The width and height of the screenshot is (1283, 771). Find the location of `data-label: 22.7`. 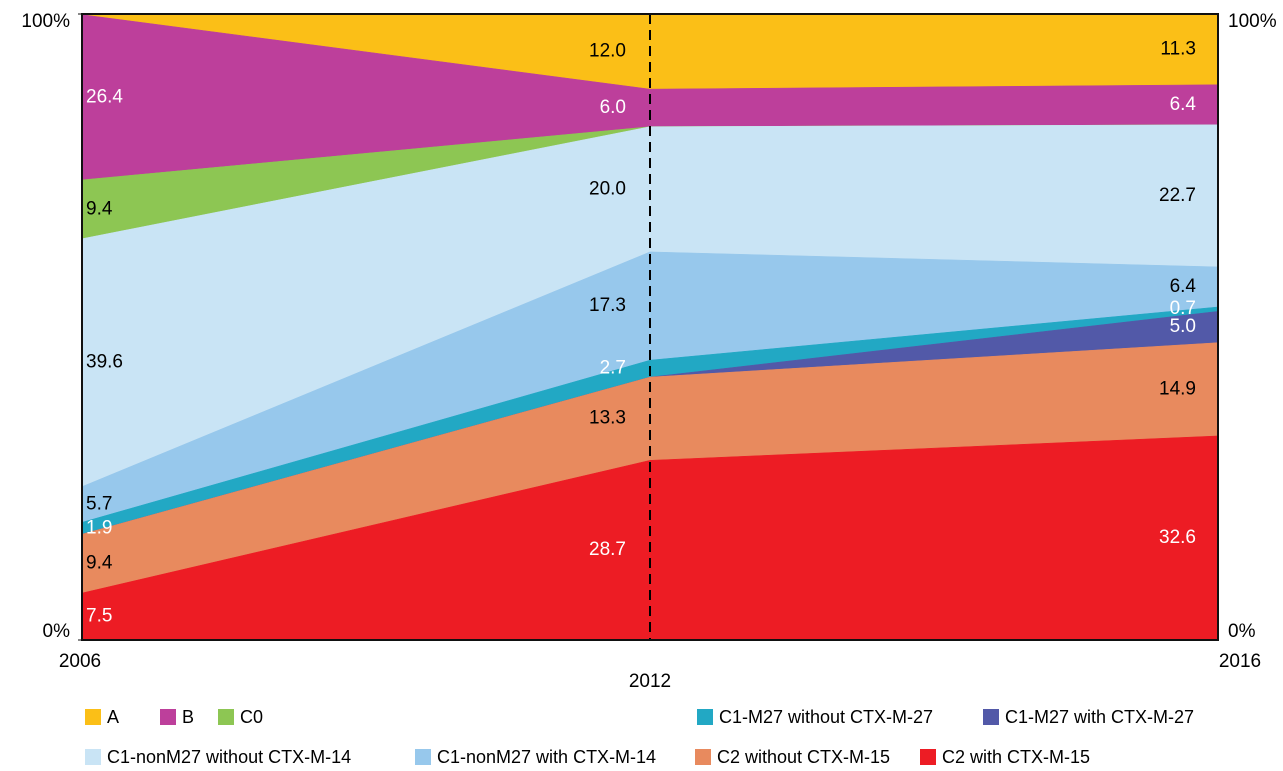

data-label: 22.7 is located at coordinates (1177, 195).